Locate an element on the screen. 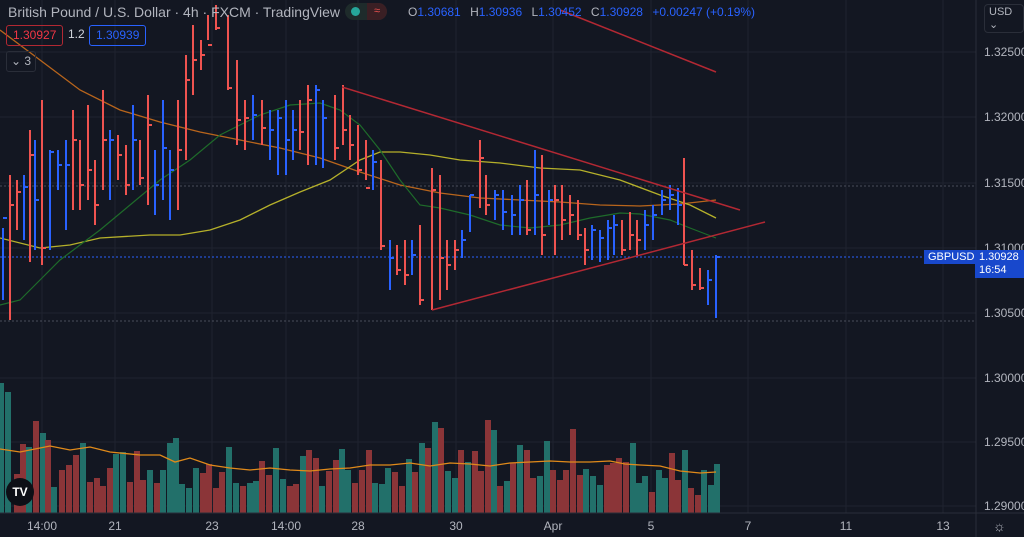 Image resolution: width=1024 pixels, height=537 pixels. change-value: +0.00247 (+0.19%) is located at coordinates (704, 12).